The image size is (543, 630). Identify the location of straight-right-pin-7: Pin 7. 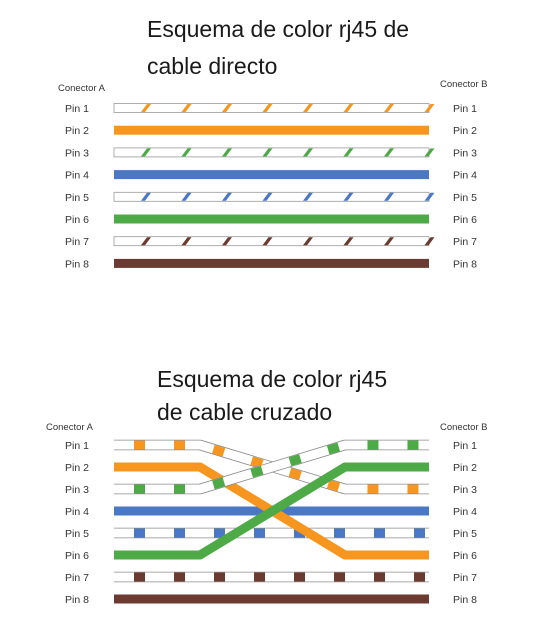
(465, 242).